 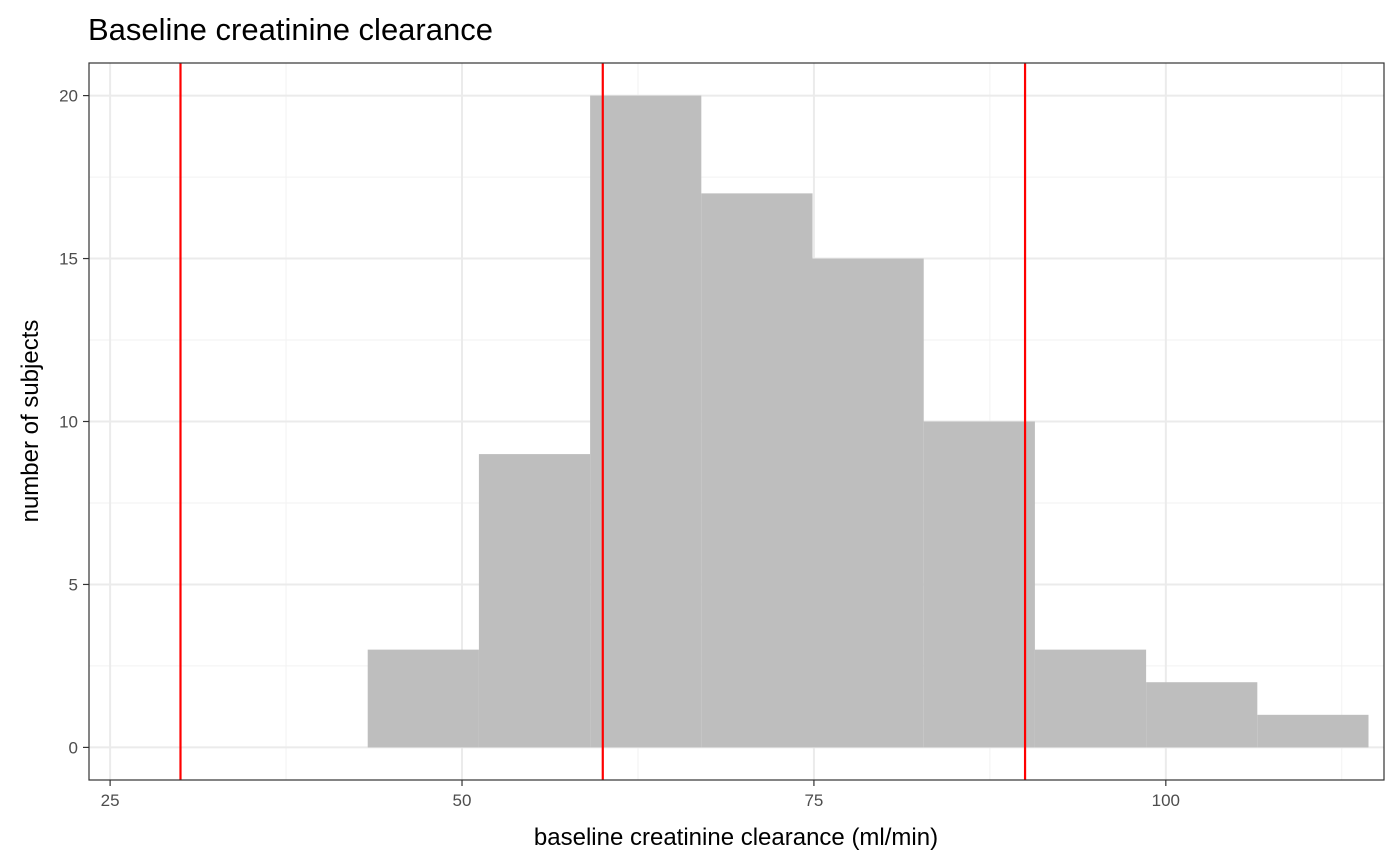 What do you see at coordinates (813, 800) in the screenshot?
I see `x-tick-label: 75` at bounding box center [813, 800].